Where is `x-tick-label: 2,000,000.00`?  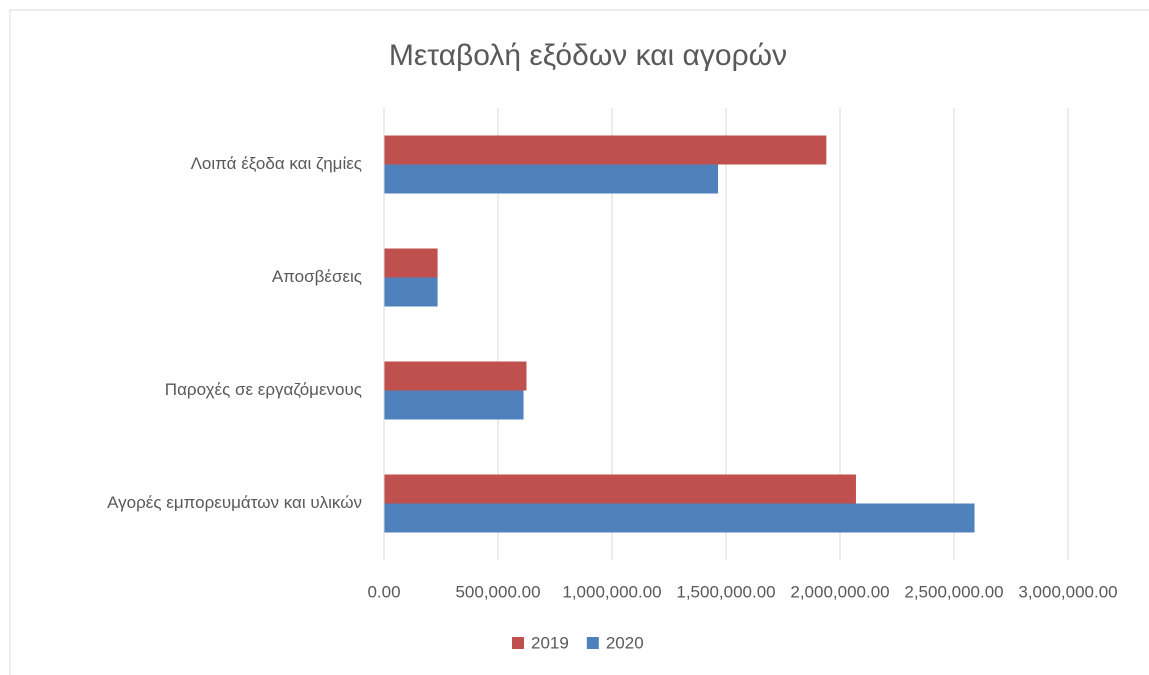
x-tick-label: 2,000,000.00 is located at coordinates (839, 591).